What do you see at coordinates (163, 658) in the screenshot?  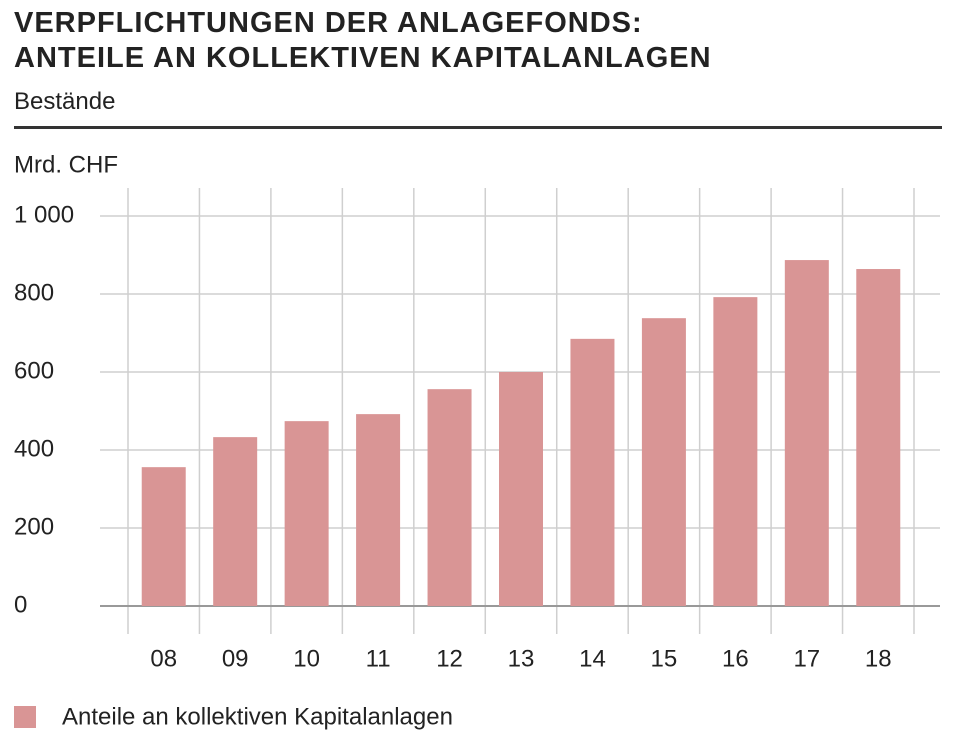 I see `x-tick-label: 08` at bounding box center [163, 658].